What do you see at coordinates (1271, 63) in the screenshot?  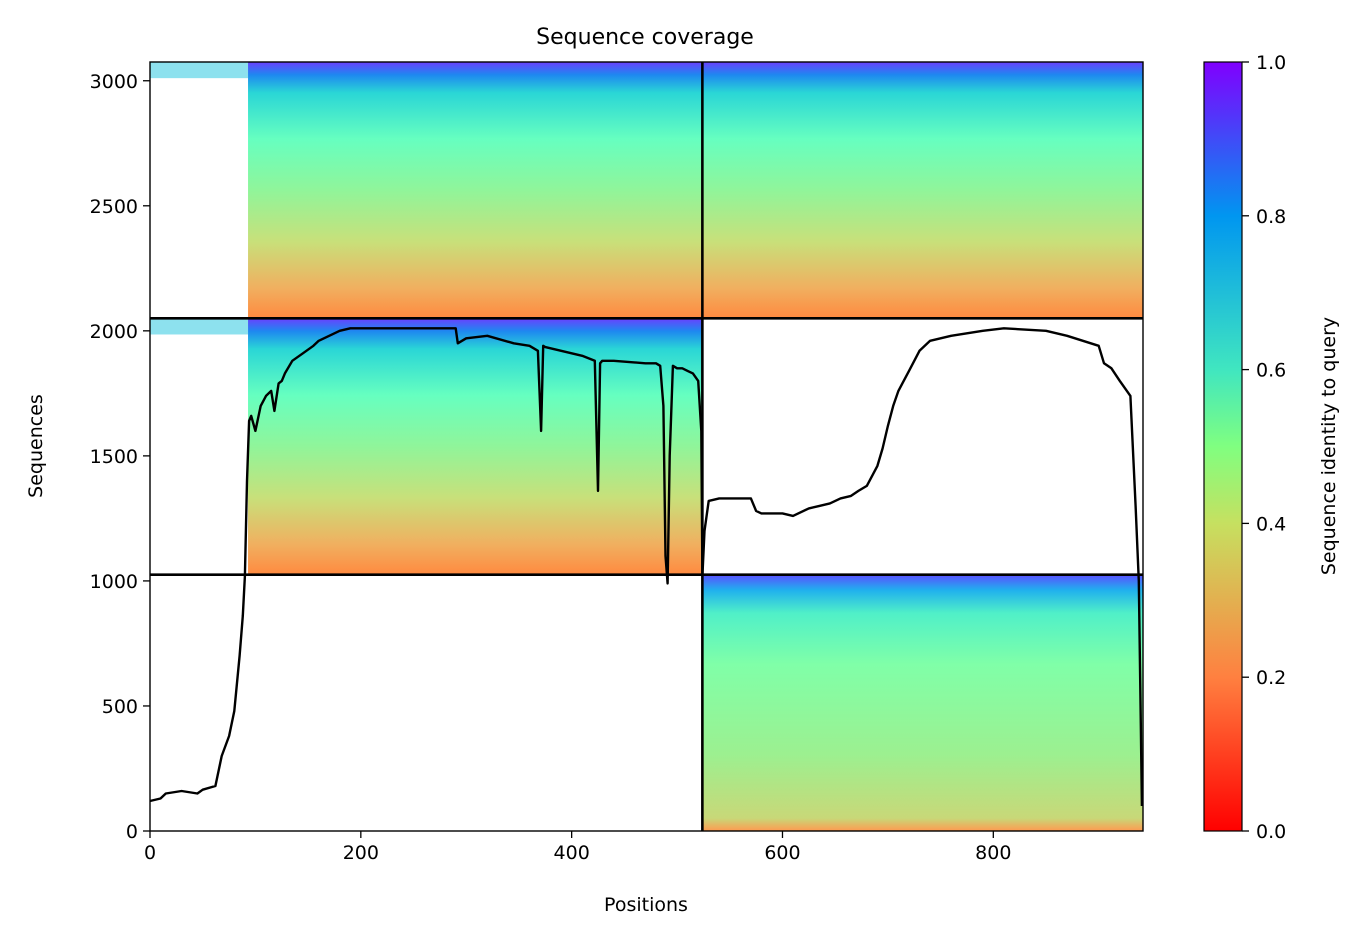 I see `colorbar-tick-label: 1.0` at bounding box center [1271, 63].